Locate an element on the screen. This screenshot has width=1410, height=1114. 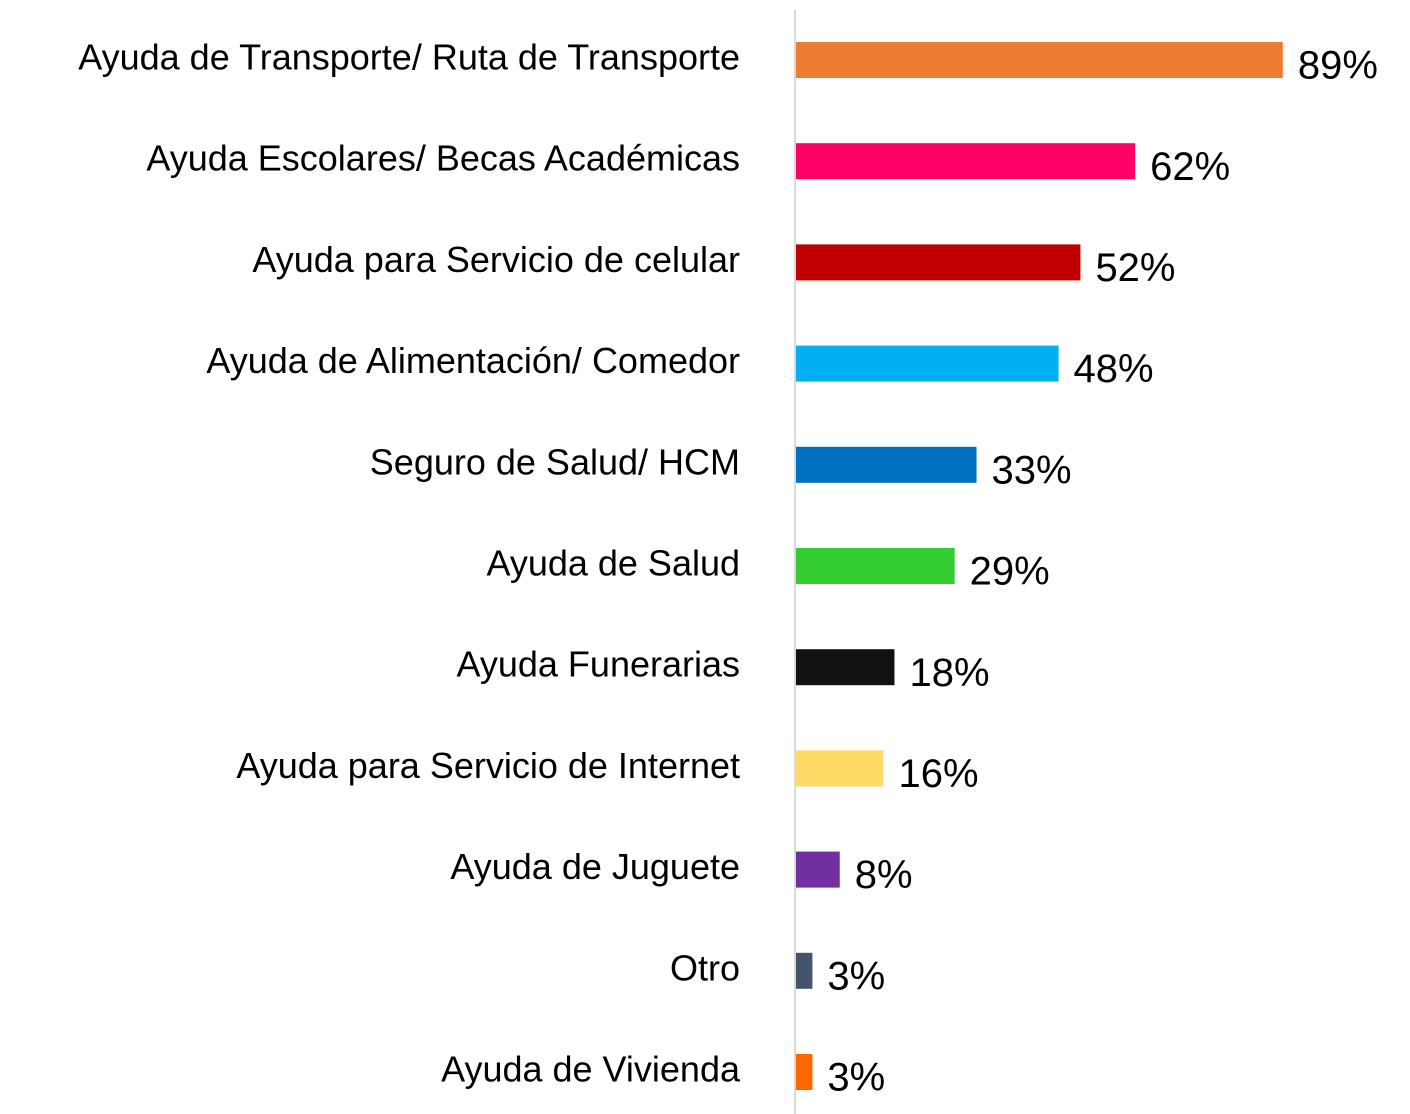
data-label: 29% is located at coordinates (1010, 572).